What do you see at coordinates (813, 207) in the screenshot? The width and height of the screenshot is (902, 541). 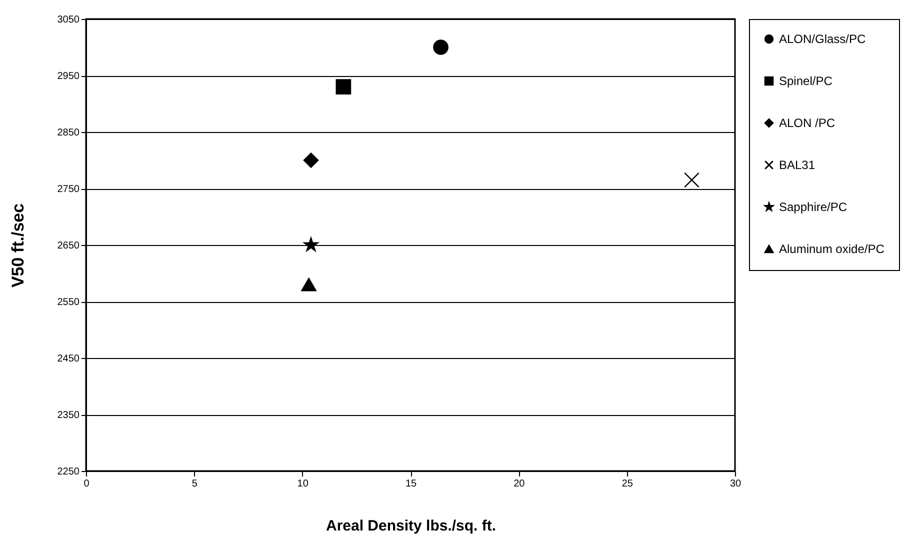 I see `legend-label: Sapphire/PC` at bounding box center [813, 207].